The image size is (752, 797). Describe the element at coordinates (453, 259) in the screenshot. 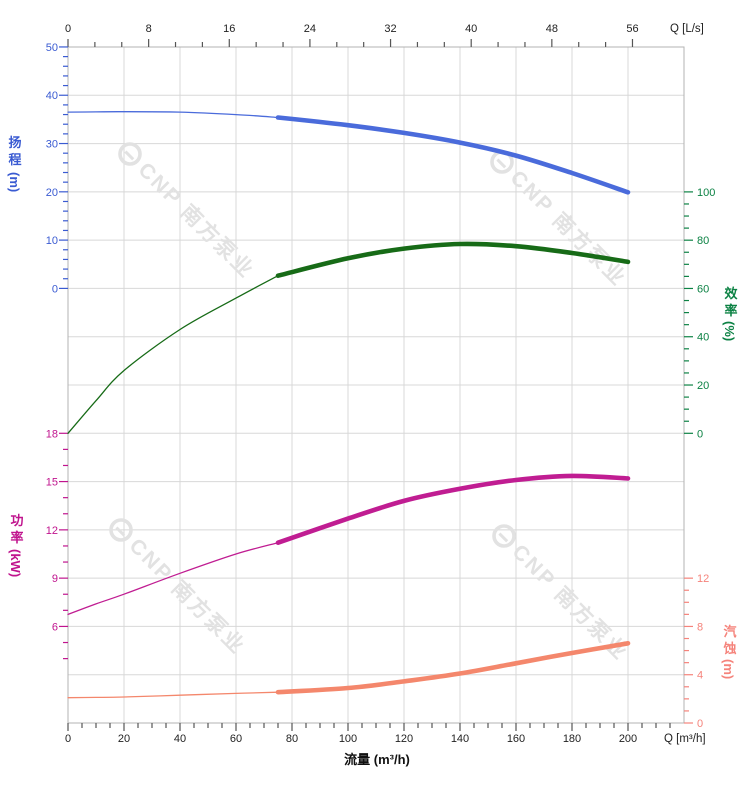

I see `efficiency-curve-bold` at that location.